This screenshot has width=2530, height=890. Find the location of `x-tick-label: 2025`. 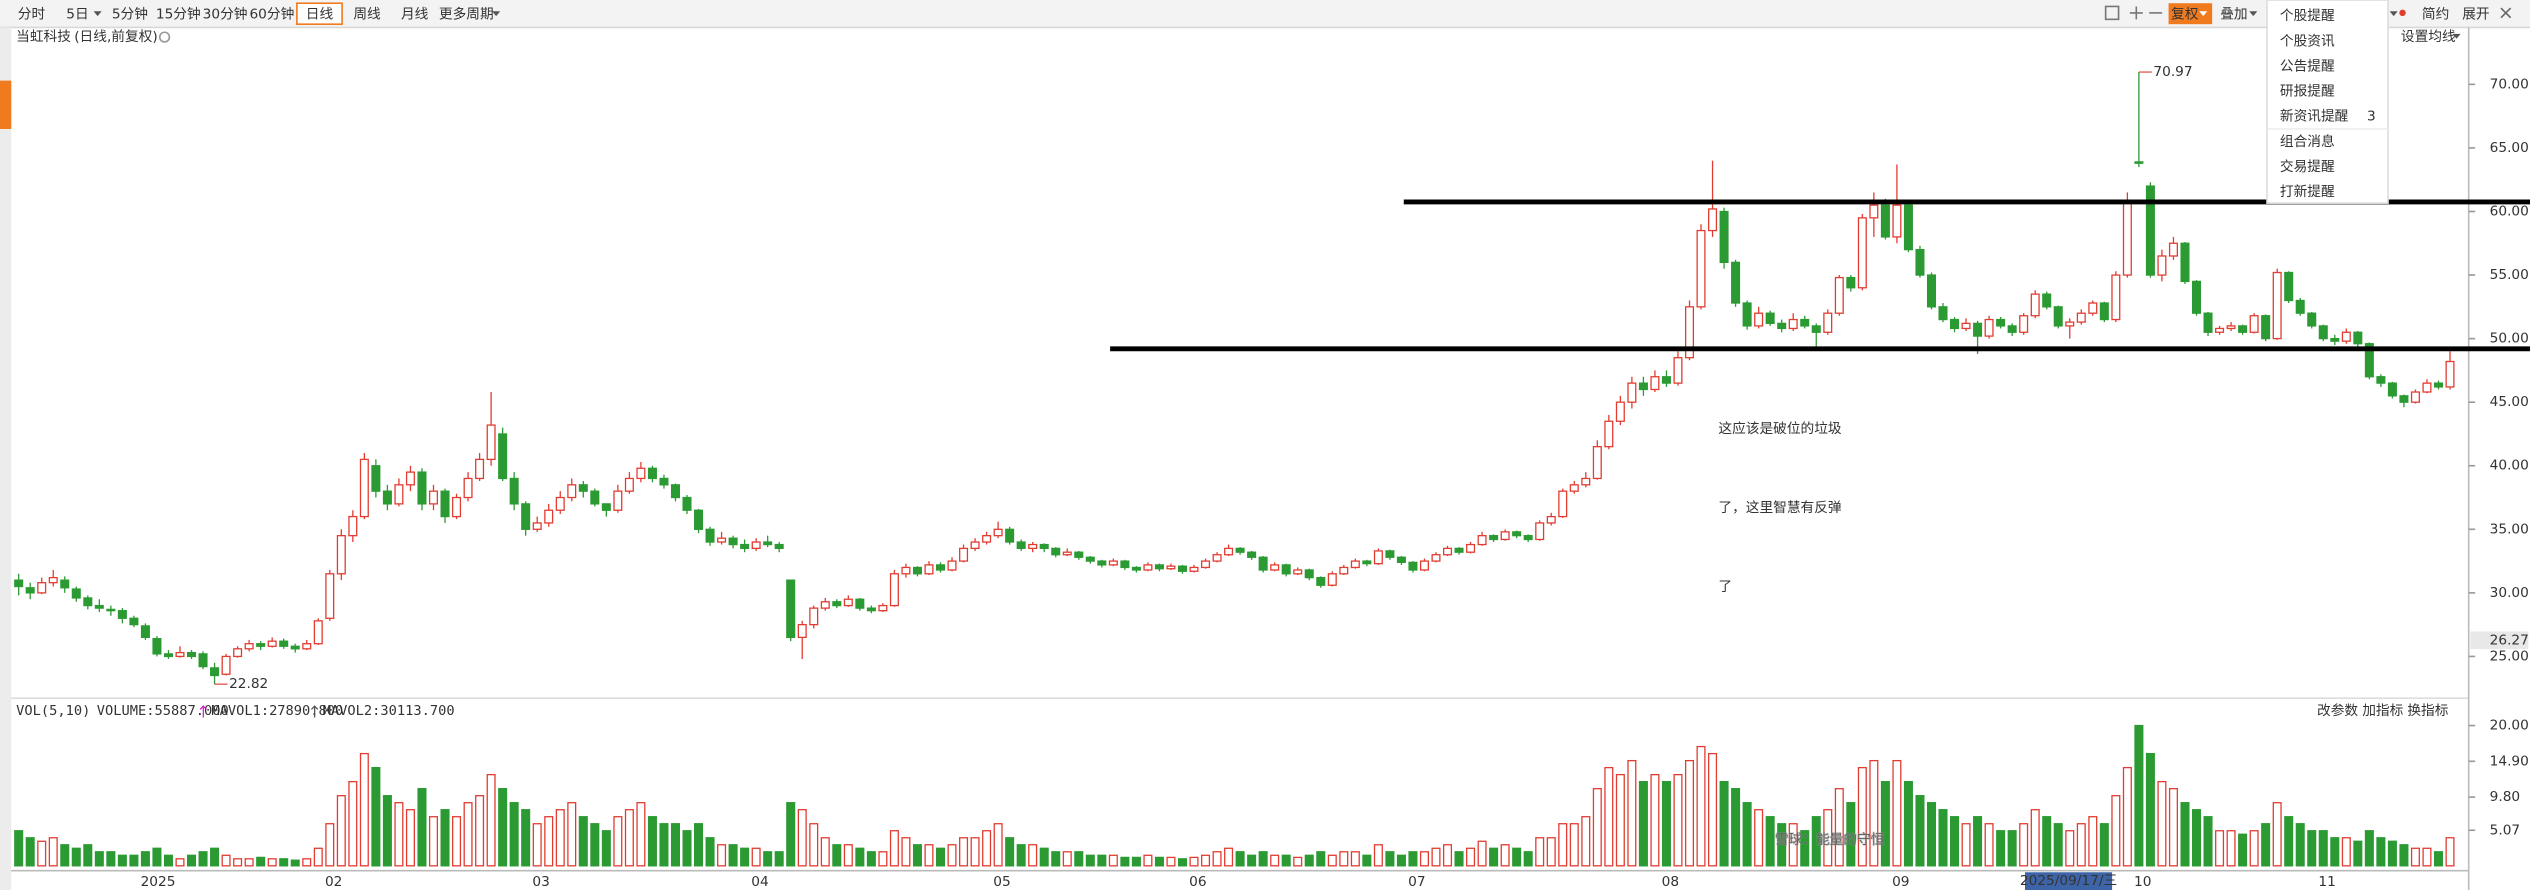

x-tick-label: 2025 is located at coordinates (158, 882).